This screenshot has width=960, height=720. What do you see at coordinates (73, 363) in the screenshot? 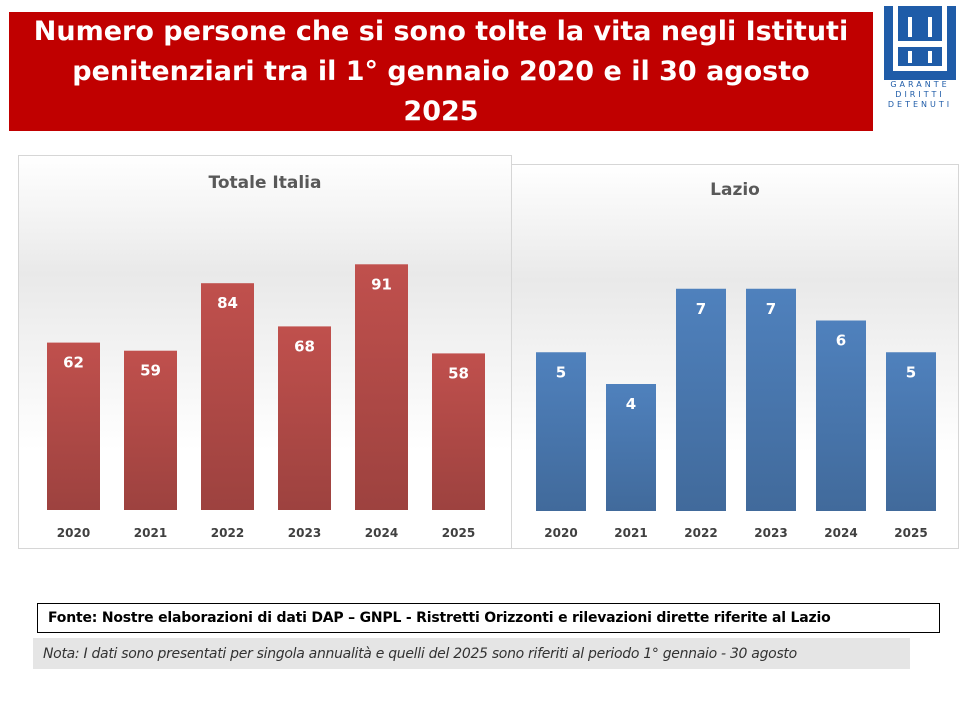
I see `data-label-italia-2020: 62` at bounding box center [73, 363].